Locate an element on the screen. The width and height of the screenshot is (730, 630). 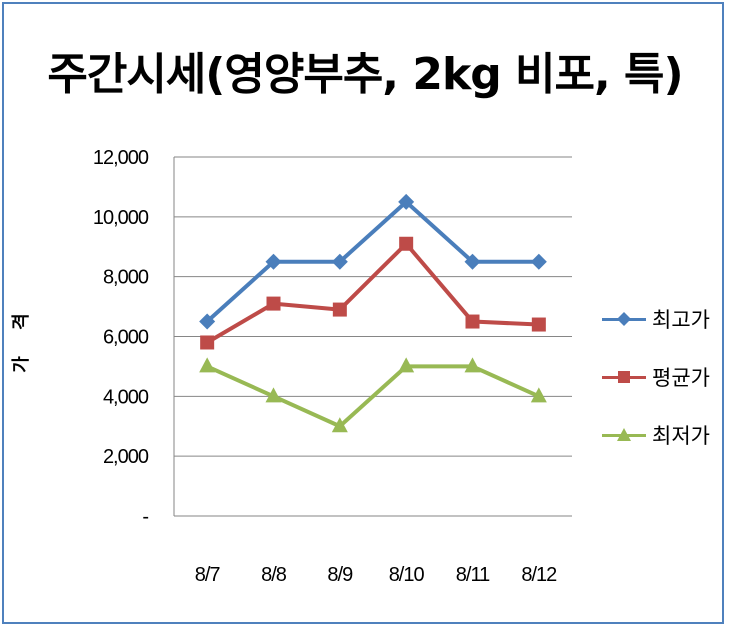
legend-item-avg: 평균가 is located at coordinates (660, 385).